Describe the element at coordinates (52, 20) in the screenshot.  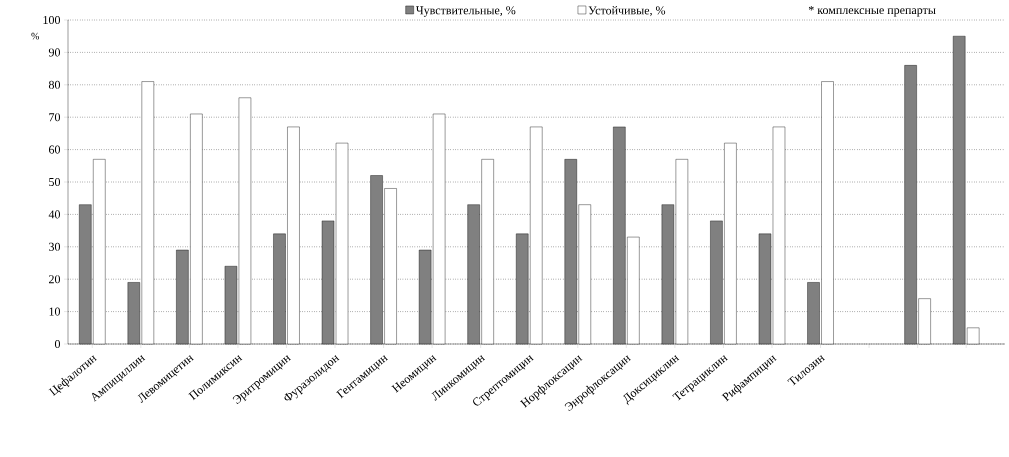
I see `y-tick-label: 100` at that location.